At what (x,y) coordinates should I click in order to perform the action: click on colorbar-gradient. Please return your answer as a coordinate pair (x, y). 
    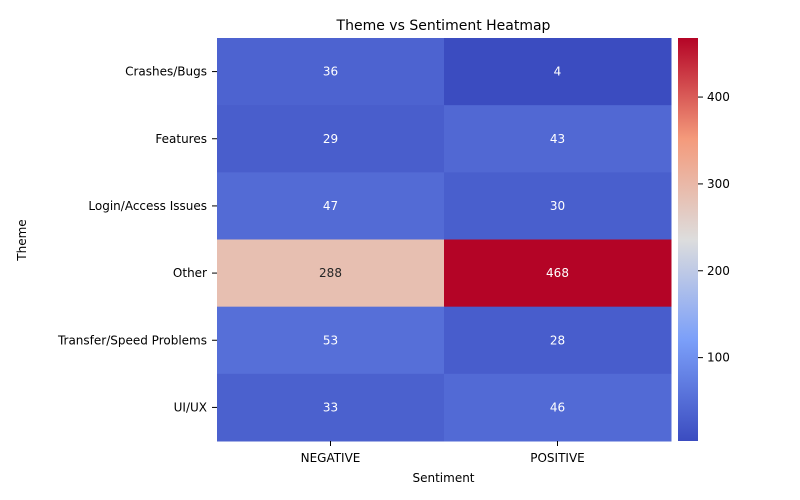
    Looking at the image, I should click on (688, 239).